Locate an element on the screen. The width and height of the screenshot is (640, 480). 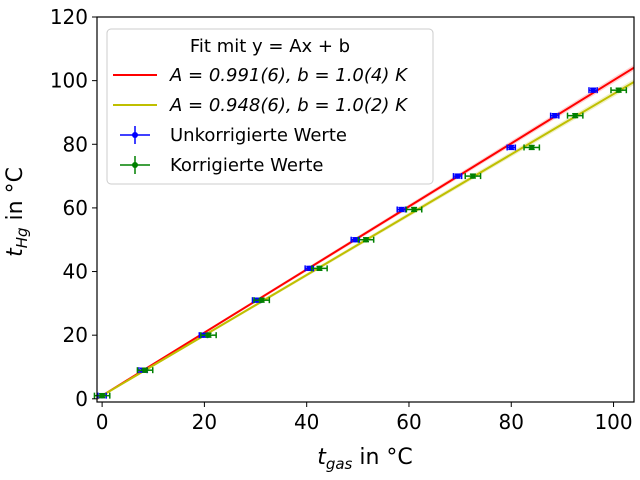
x-tick-label-0: 0 is located at coordinates (102, 422).